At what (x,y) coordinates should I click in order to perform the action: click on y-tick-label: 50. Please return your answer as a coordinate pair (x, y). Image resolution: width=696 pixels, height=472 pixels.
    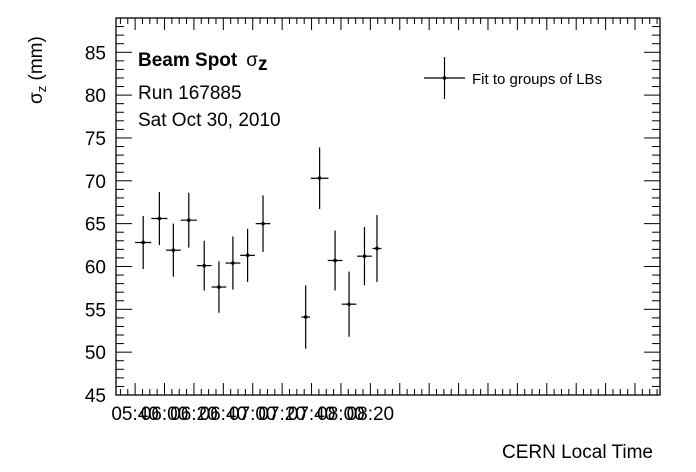
    Looking at the image, I should click on (95, 353).